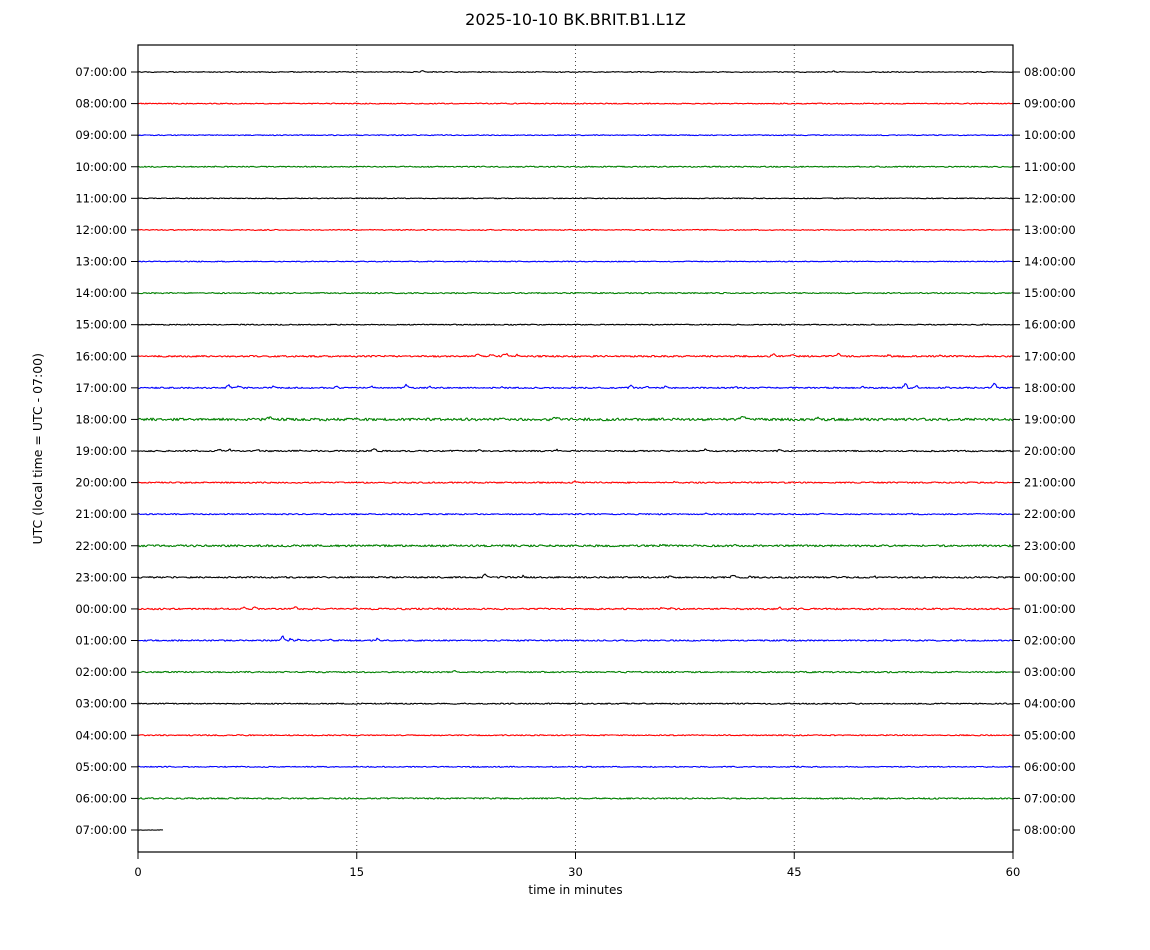  Describe the element at coordinates (1050, 672) in the screenshot. I see `end-time-tick-label: 03:00:00` at that location.